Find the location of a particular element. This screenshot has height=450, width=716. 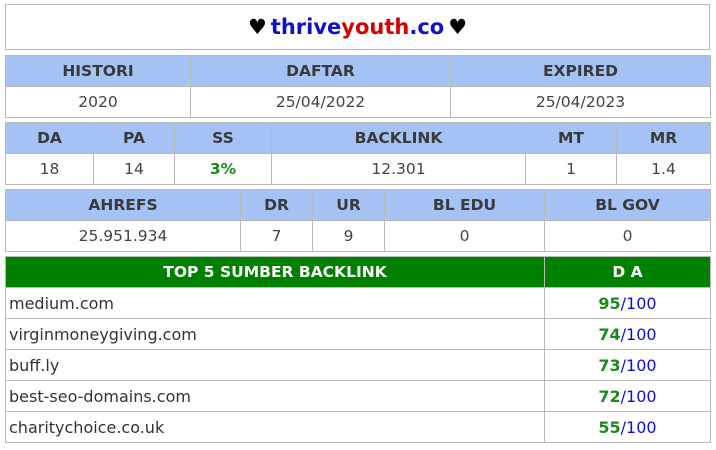

ur-header: UR is located at coordinates (348, 205).